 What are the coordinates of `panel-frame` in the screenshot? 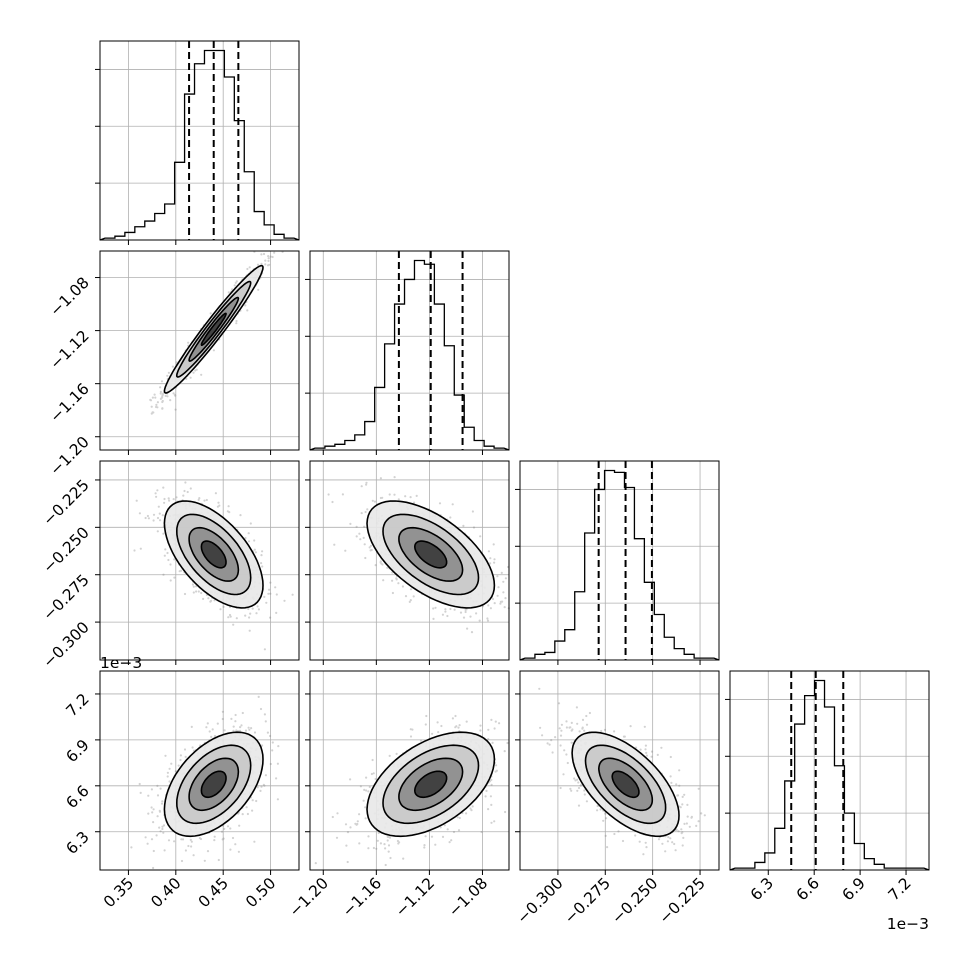 It's located at (409, 560).